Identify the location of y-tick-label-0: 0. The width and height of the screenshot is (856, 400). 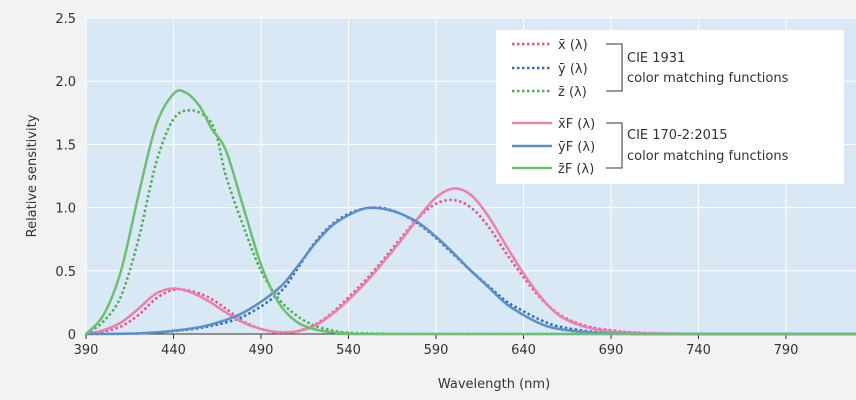
(72, 335).